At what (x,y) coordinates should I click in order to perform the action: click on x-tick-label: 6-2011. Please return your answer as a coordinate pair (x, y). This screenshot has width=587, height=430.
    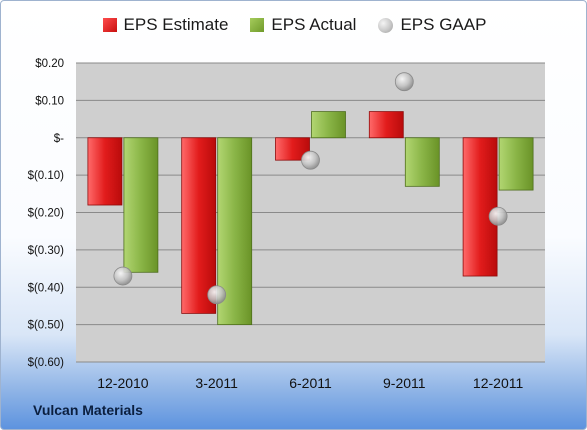
    Looking at the image, I should click on (310, 383).